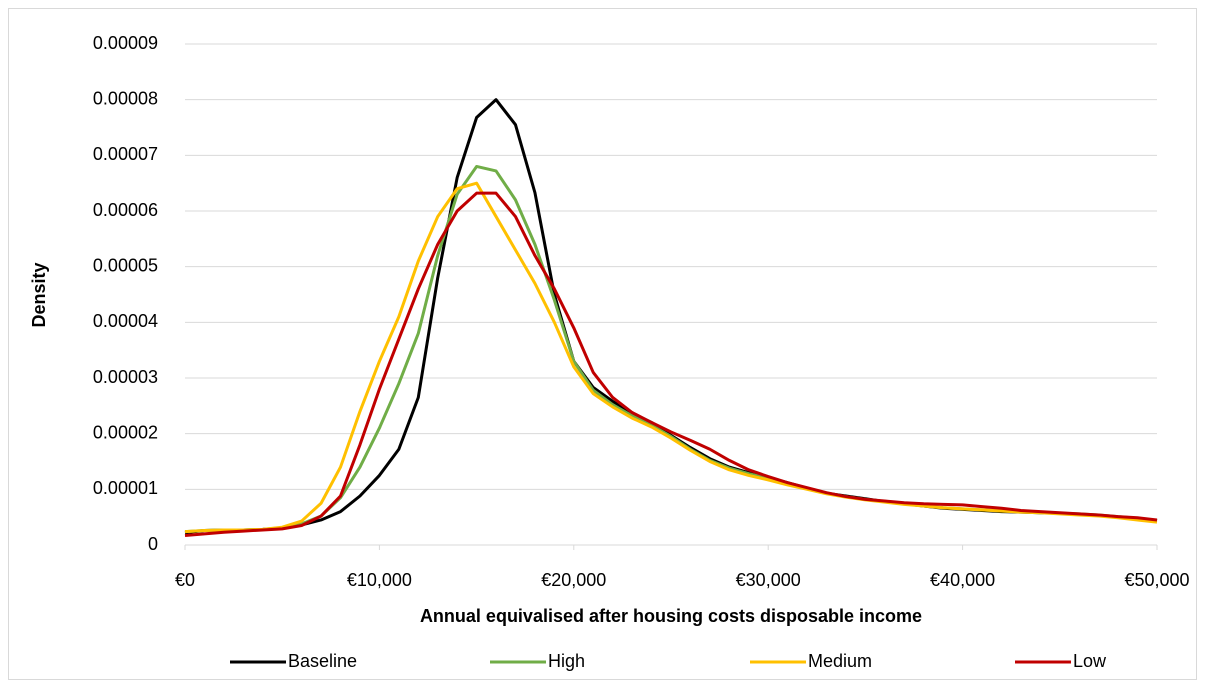 The height and width of the screenshot is (681, 1205). What do you see at coordinates (125, 98) in the screenshot?
I see `y-tick-label: 0.00008` at bounding box center [125, 98].